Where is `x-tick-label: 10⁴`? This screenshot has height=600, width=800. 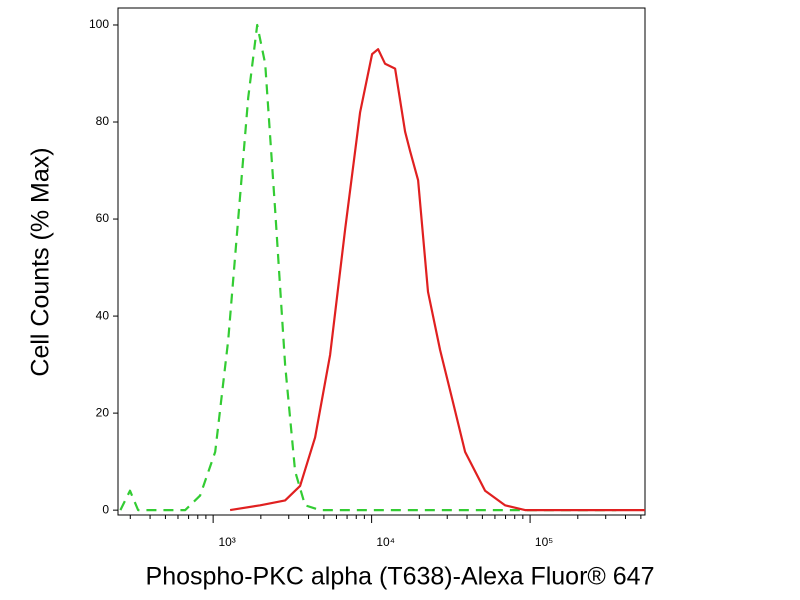 x-tick-label: 10⁴ is located at coordinates (385, 542).